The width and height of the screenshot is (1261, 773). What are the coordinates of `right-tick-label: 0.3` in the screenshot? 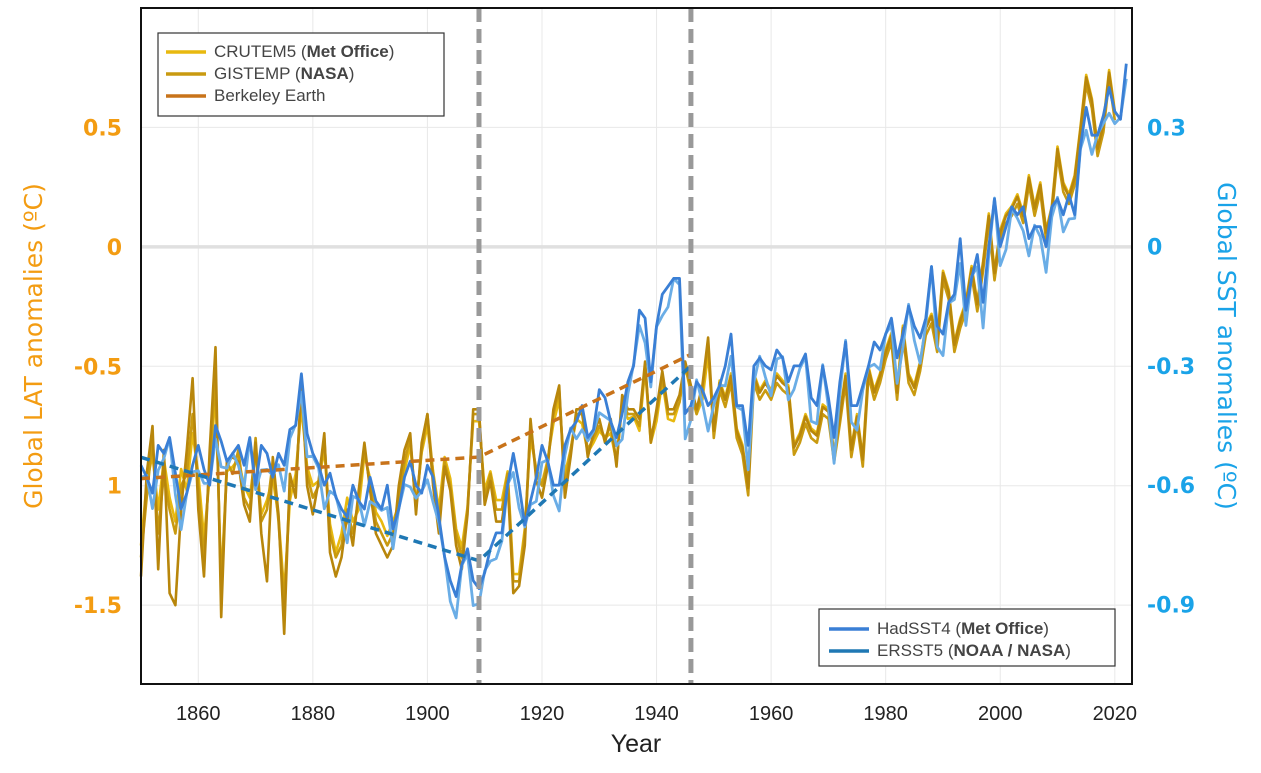 It's located at (1166, 128).